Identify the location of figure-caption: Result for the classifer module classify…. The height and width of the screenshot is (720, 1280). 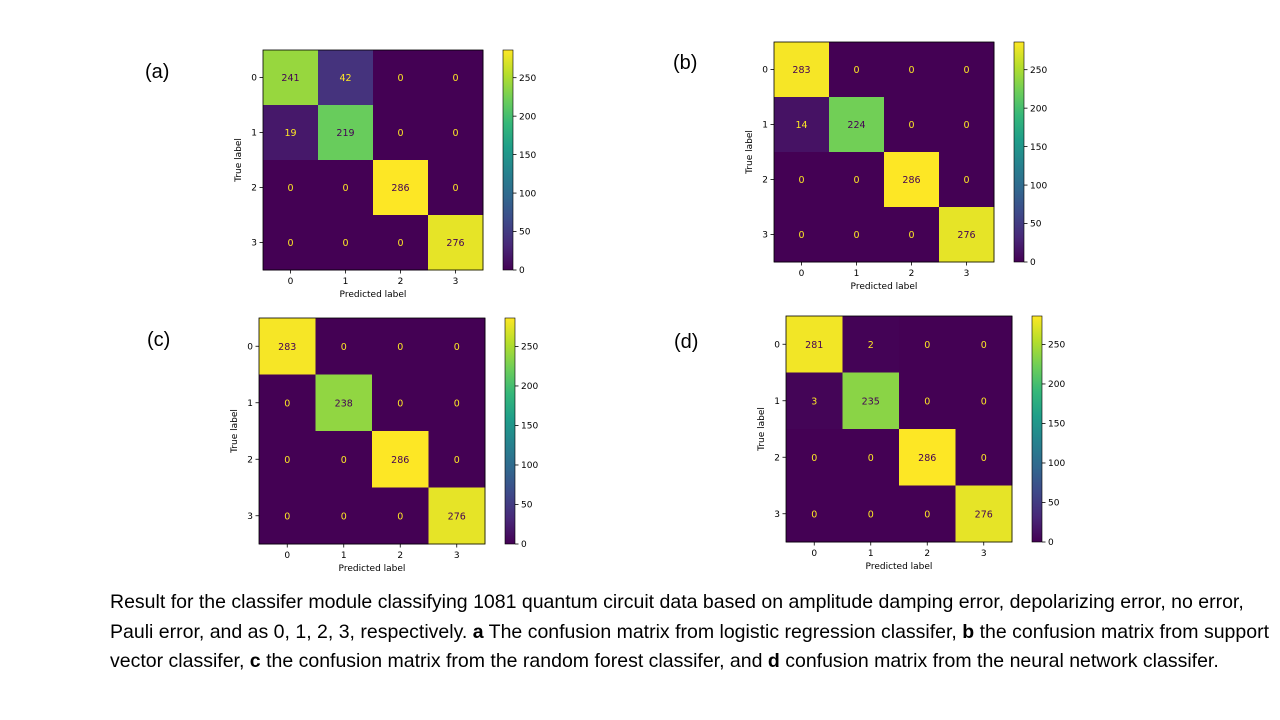
(690, 632).